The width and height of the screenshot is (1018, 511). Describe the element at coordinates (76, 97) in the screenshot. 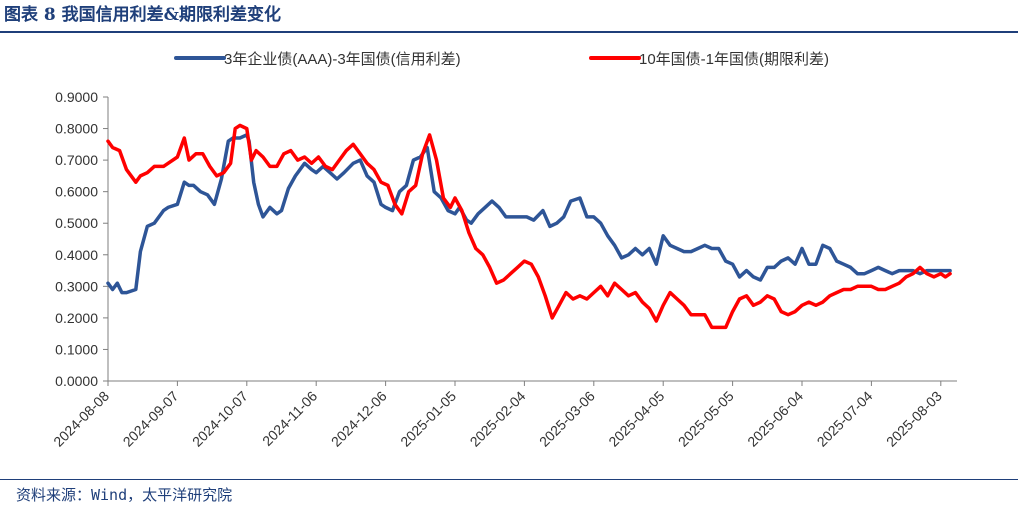

I see `y-tick-label: 0.9000` at that location.